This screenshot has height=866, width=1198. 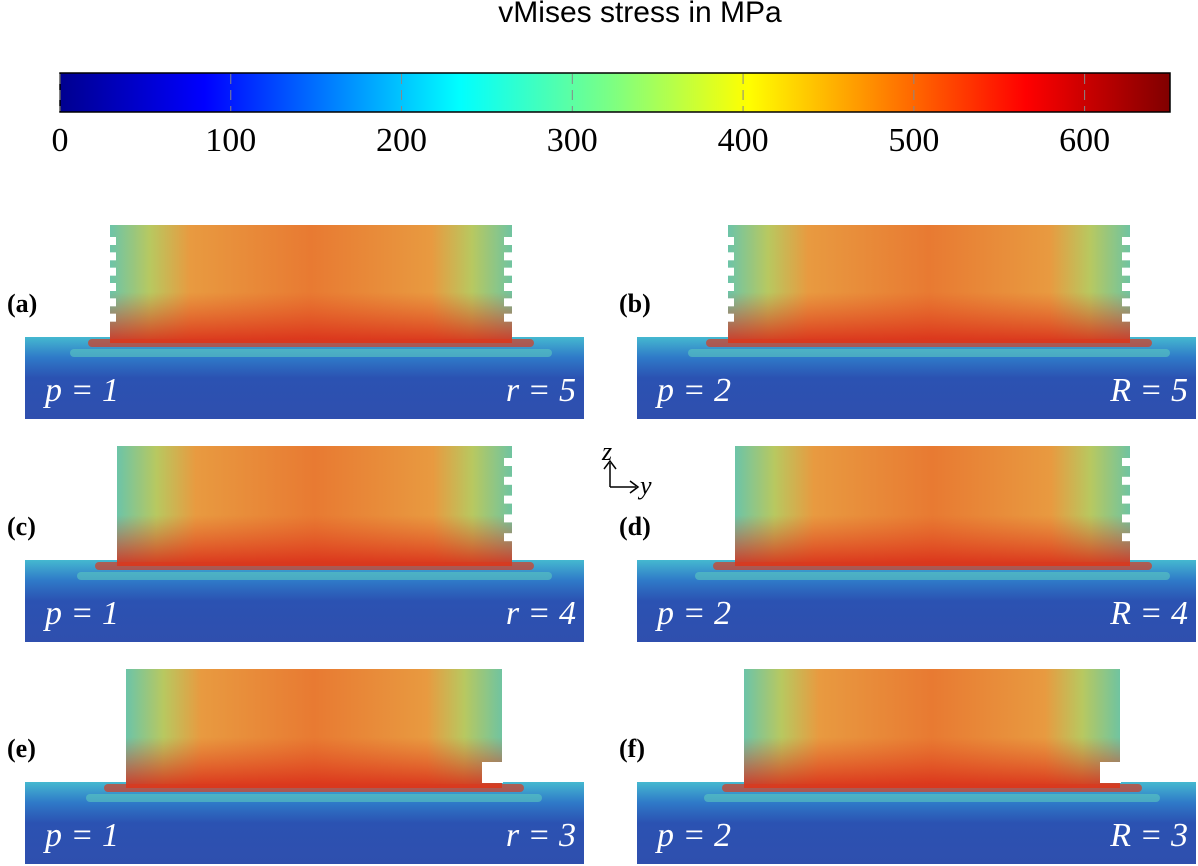 I want to click on param-right: r = 3, so click(x=541, y=835).